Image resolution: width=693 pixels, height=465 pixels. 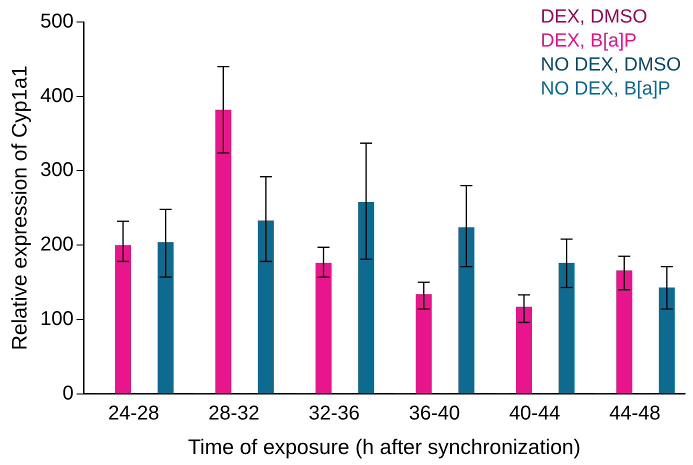 What do you see at coordinates (611, 65) in the screenshot?
I see `text: NO DEX, DMSO` at bounding box center [611, 65].